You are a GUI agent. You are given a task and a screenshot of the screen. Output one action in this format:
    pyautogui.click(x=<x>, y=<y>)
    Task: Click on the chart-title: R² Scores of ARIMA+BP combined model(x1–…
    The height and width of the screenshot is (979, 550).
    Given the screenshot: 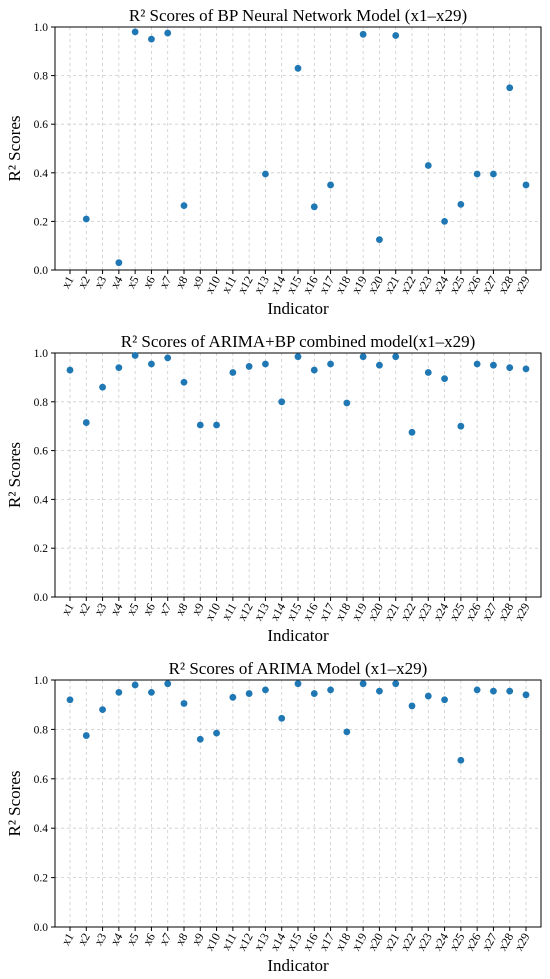 What is the action you would take?
    pyautogui.click(x=298, y=341)
    